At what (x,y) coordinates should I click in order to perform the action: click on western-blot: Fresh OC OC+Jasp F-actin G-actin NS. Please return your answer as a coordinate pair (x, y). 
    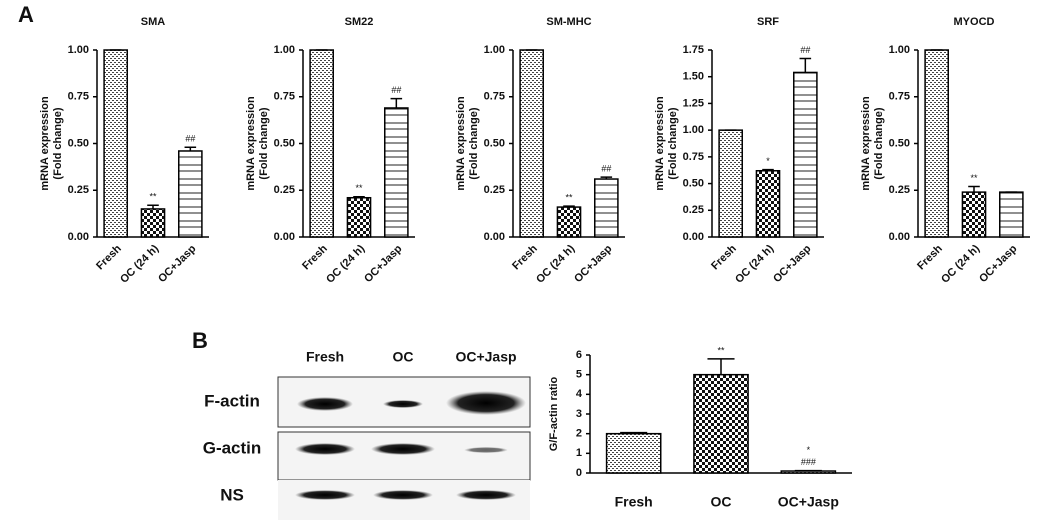
    Looking at the image, I should click on (367, 434).